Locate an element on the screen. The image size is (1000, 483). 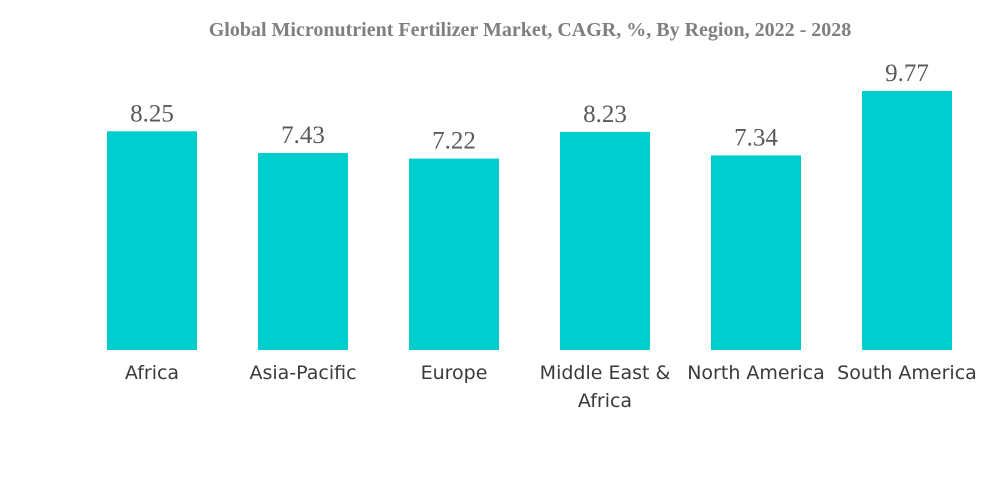
value-label: 7.43 is located at coordinates (303, 135).